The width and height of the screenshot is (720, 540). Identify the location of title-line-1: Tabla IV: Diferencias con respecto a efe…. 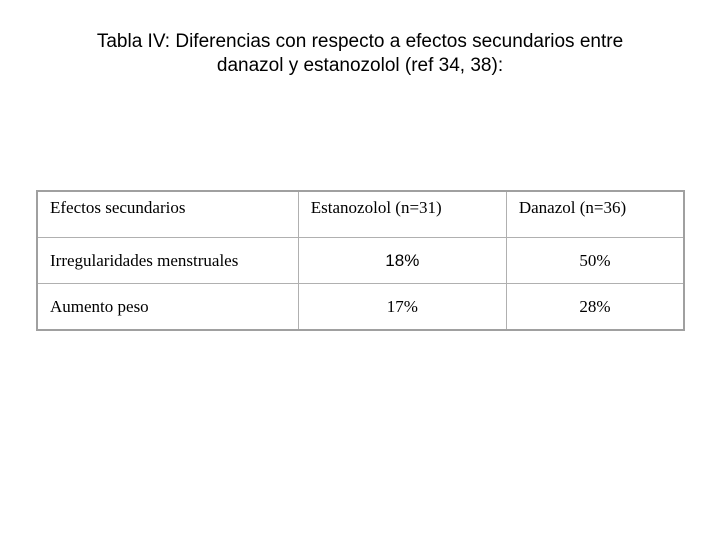
(360, 41).